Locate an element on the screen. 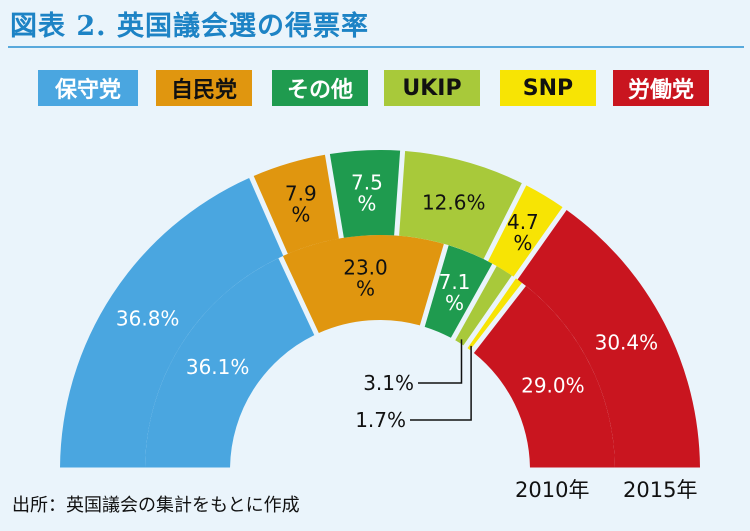  title-divider is located at coordinates (376, 47).